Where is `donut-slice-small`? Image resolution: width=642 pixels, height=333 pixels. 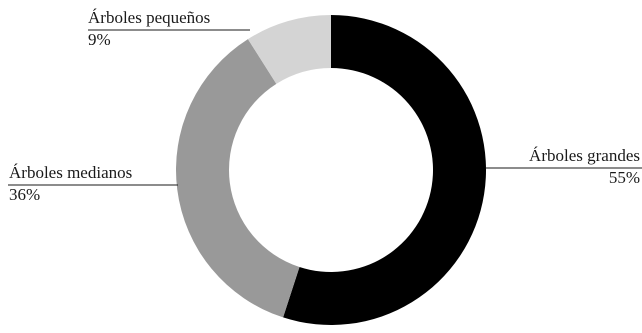
donut-slice-small is located at coordinates (289, 49).